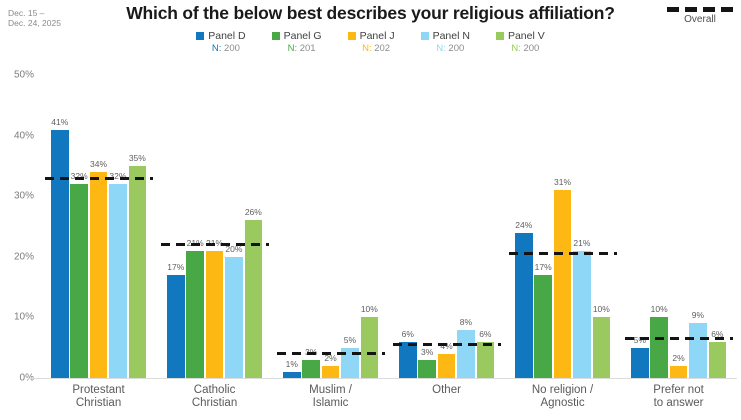  What do you see at coordinates (99, 163) in the screenshot?
I see `bar-value-label: 34%` at bounding box center [99, 163].